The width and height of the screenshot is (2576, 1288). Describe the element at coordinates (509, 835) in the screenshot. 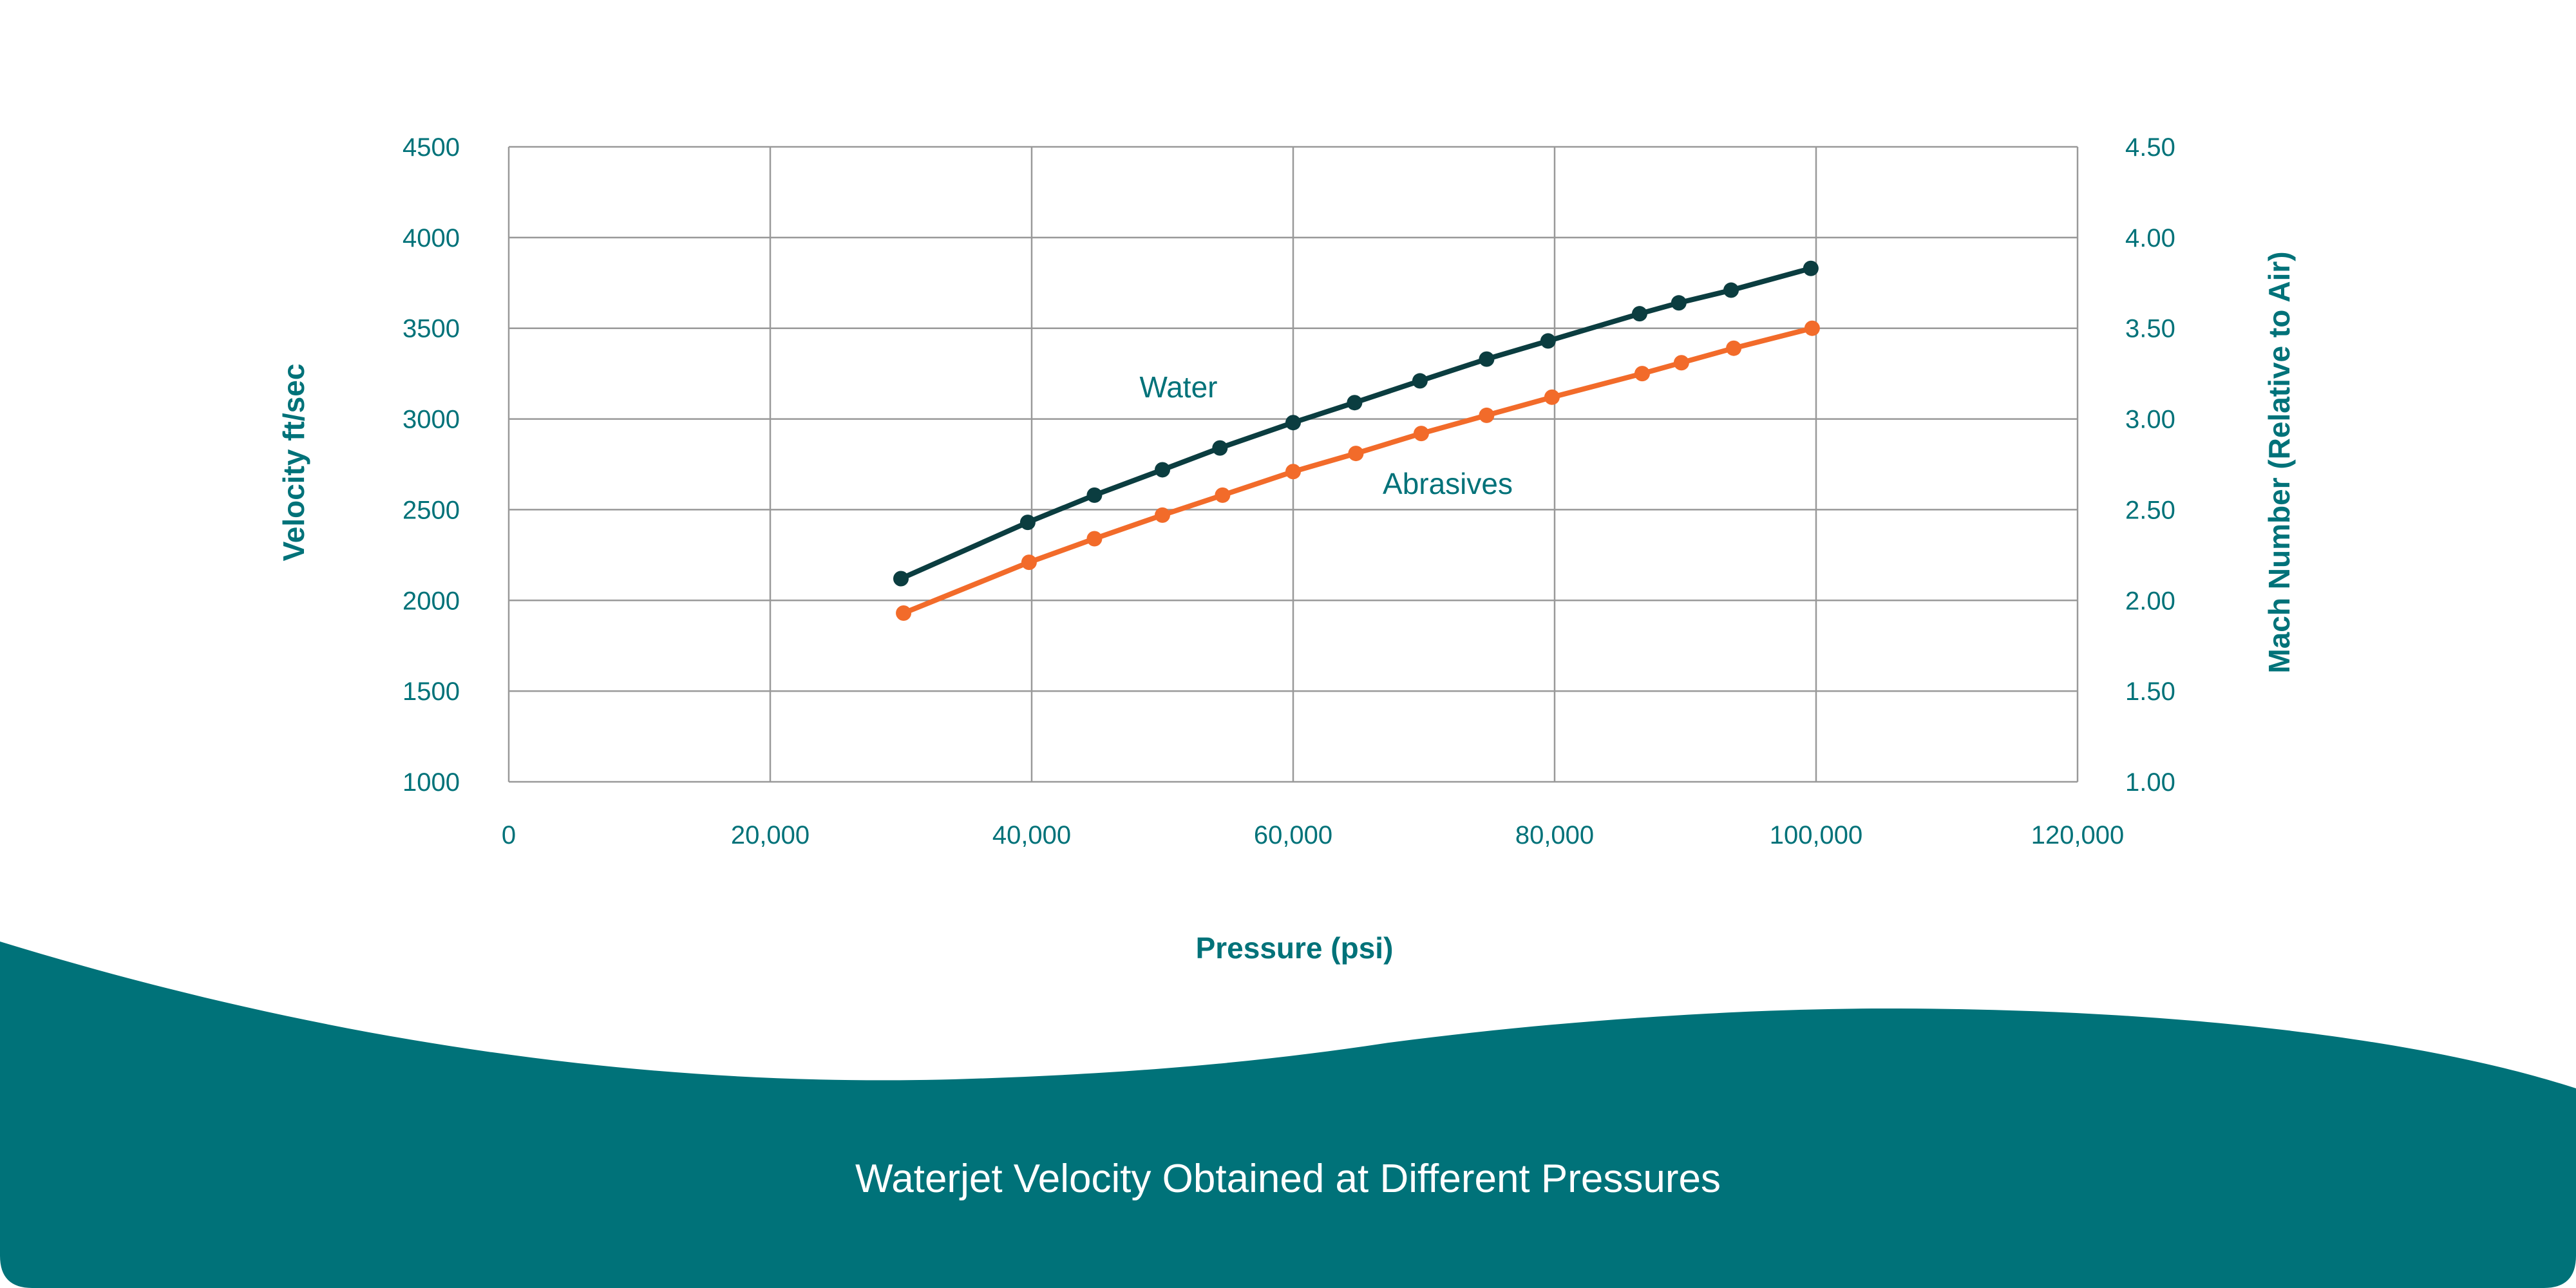

I see `x-tick-label: 0` at that location.